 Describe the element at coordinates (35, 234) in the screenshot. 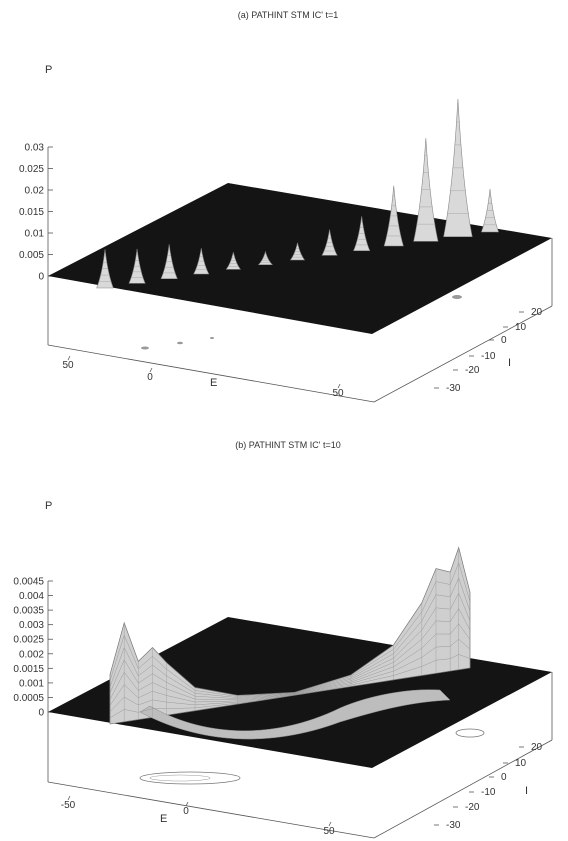

I see `z-tick-label: 0.01` at that location.